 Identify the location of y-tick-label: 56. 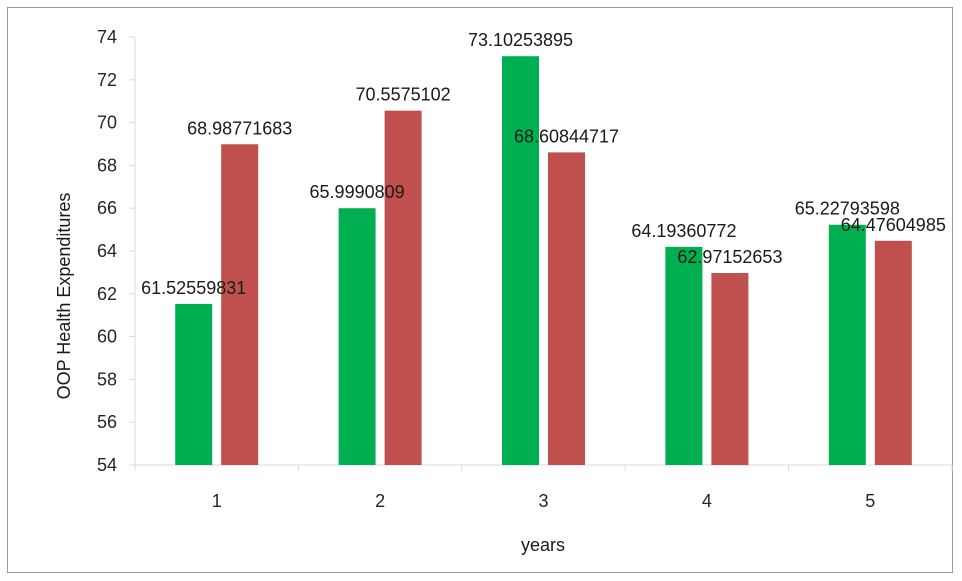
(107, 422).